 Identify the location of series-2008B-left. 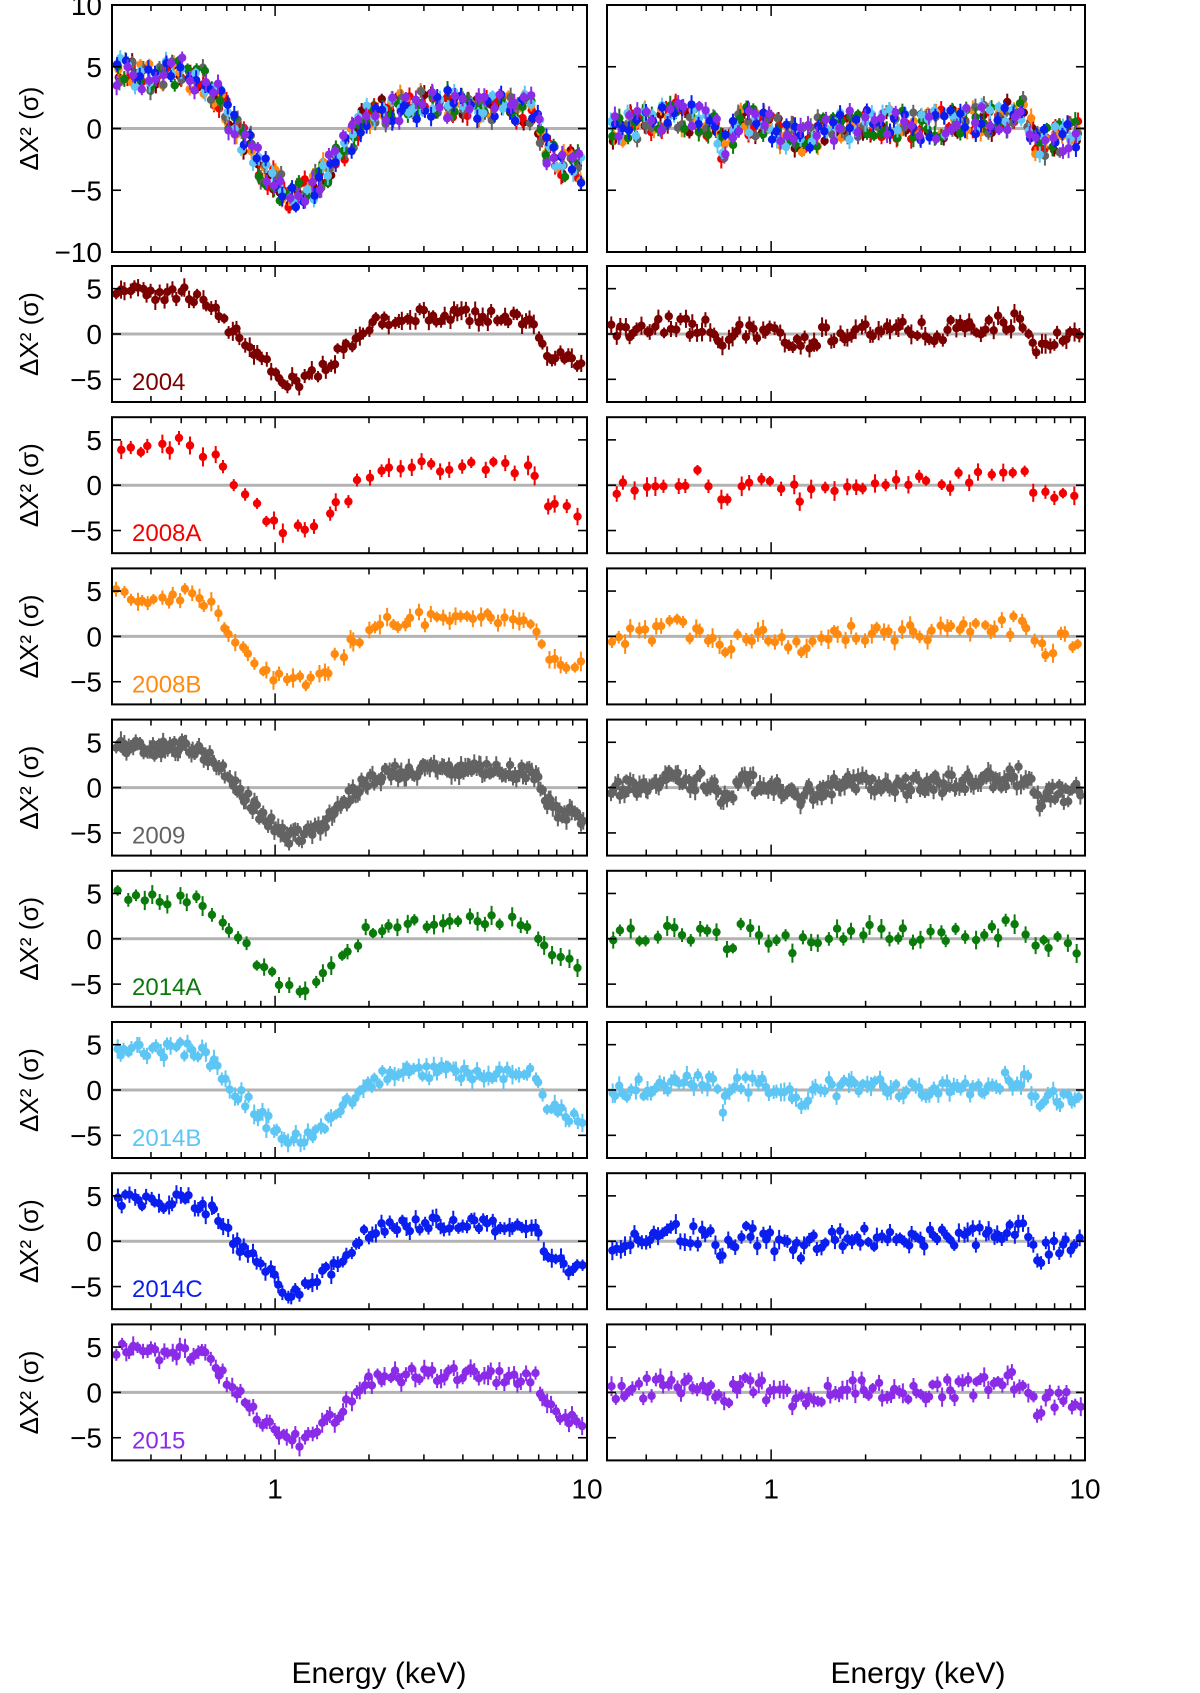
(349, 636).